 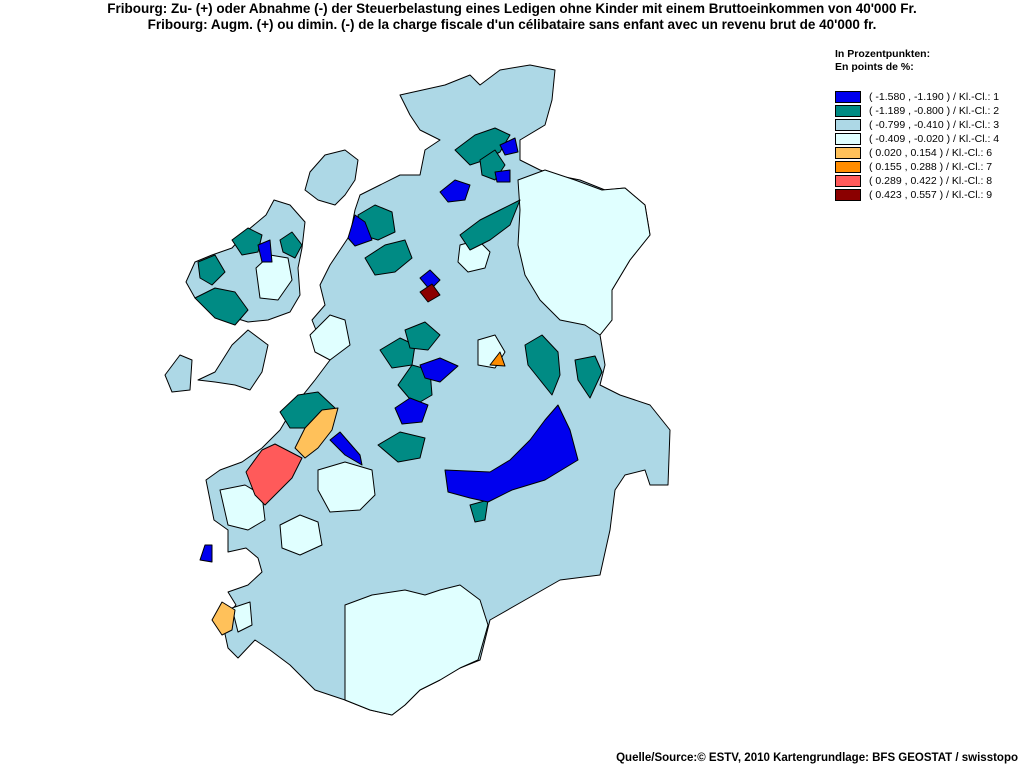 I want to click on legend-item: ( 0.155 , 0.288 ) / Kl.-Cl.: 7, so click(x=929, y=167).